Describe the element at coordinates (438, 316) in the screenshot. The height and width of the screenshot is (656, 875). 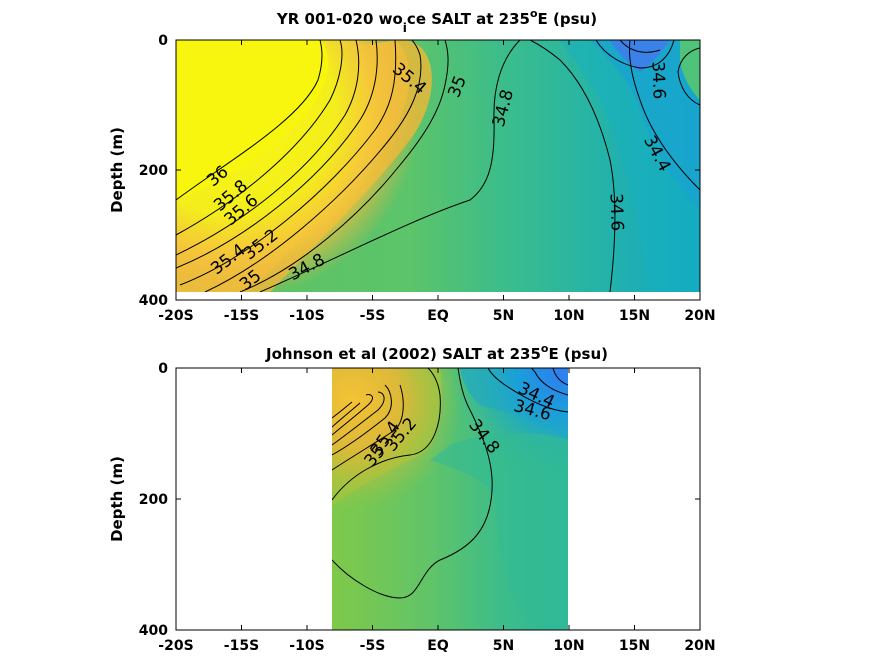
I see `top-x-tick-label: EQ` at that location.